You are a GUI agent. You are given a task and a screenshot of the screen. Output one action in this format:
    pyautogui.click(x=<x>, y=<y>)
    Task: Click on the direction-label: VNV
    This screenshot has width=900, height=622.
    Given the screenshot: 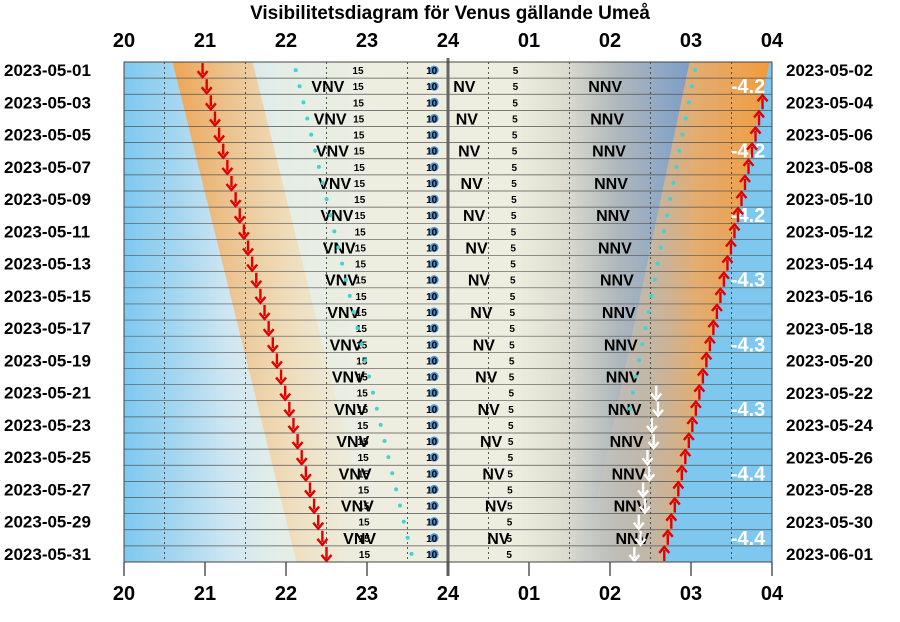 What is the action you would take?
    pyautogui.click(x=343, y=313)
    